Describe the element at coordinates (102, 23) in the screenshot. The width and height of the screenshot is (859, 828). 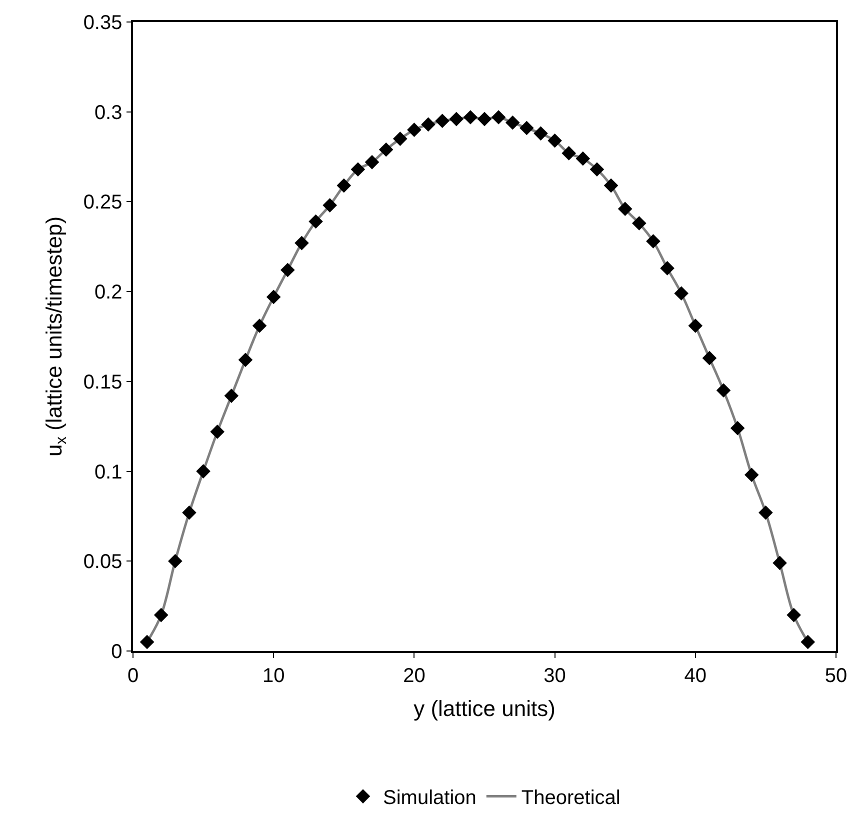
I see `y-tick-label: 0.35` at that location.